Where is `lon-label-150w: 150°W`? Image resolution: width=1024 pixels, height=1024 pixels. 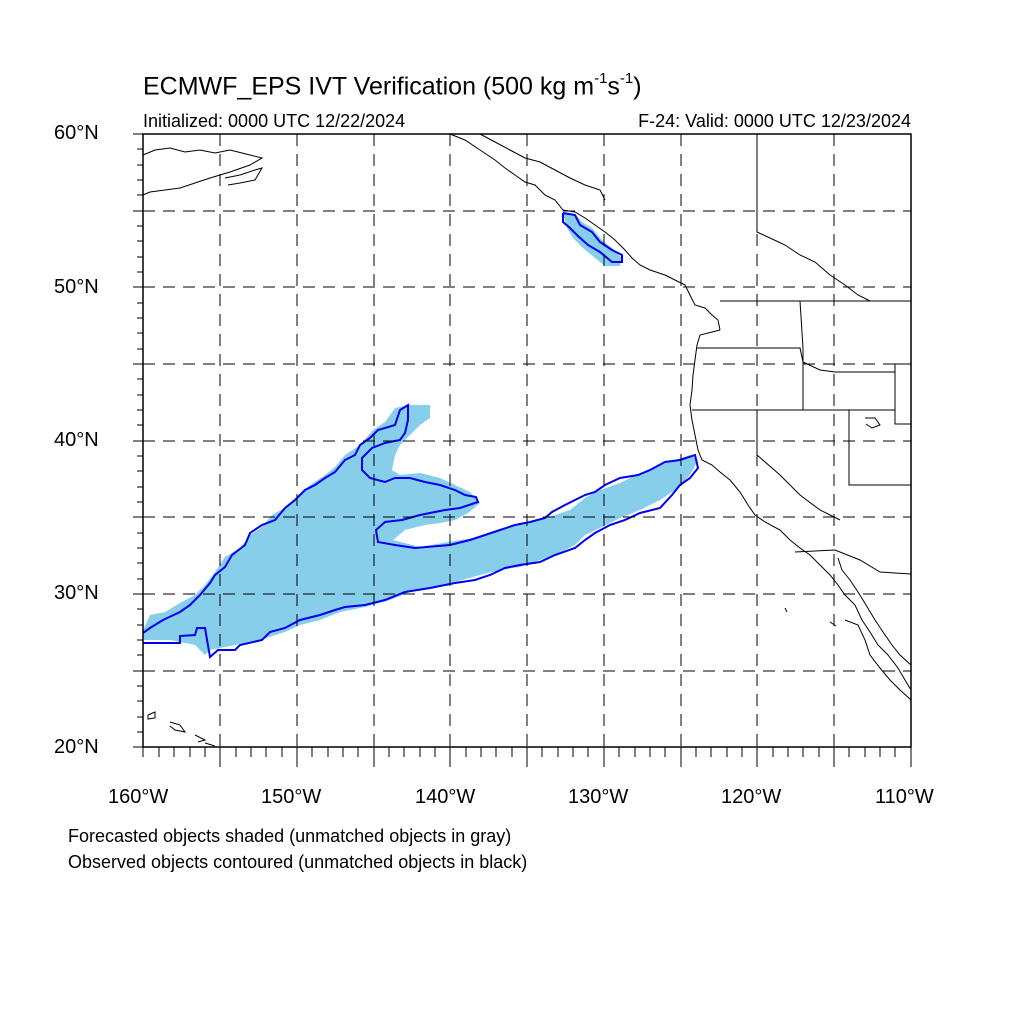
lon-label-150w: 150°W is located at coordinates (291, 797).